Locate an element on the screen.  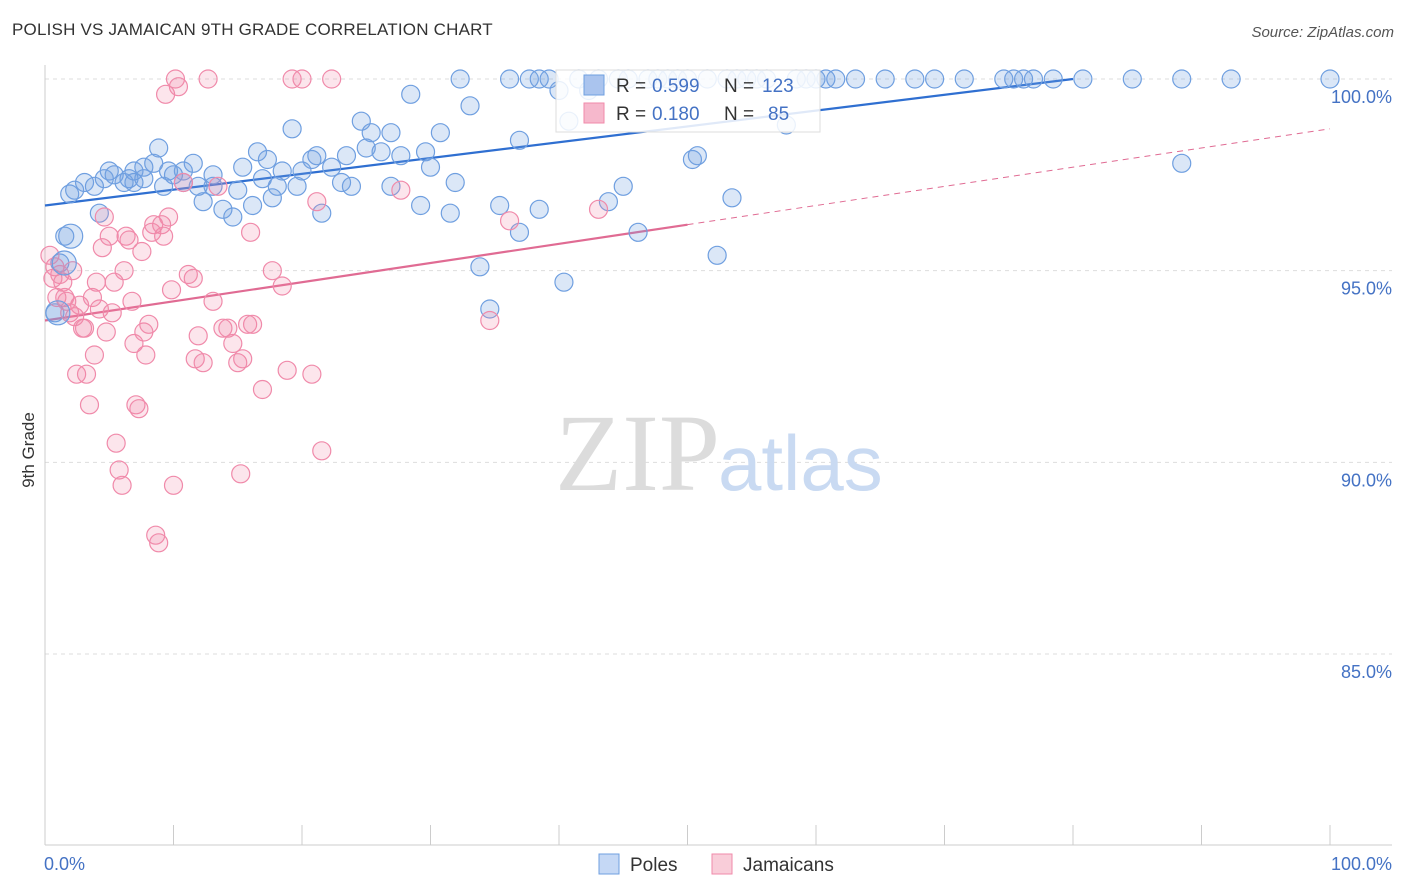
poles-trend-line is located at coordinates (559, 142).